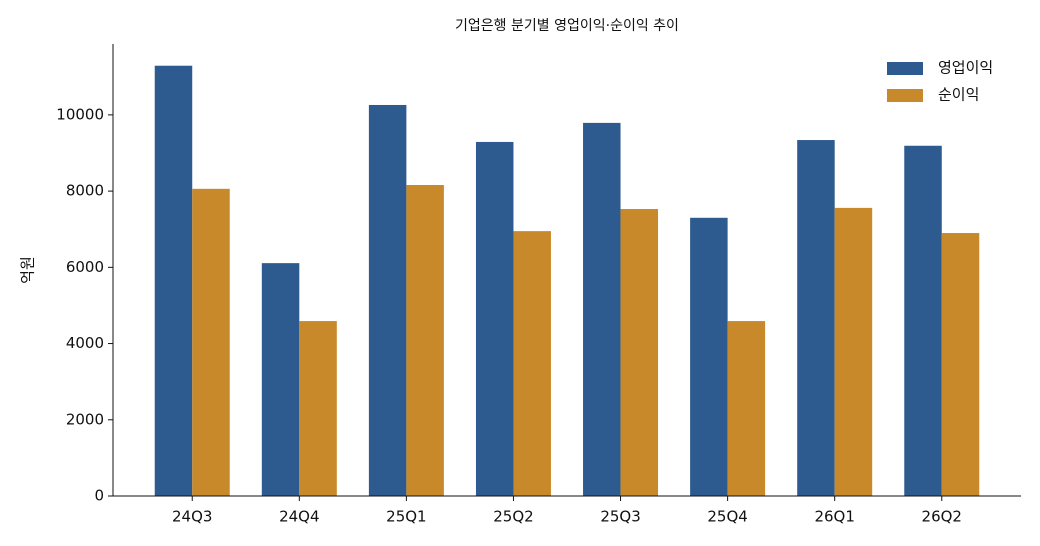  Describe the element at coordinates (299, 517) in the screenshot. I see `x-tick-label: 24Q4` at that location.